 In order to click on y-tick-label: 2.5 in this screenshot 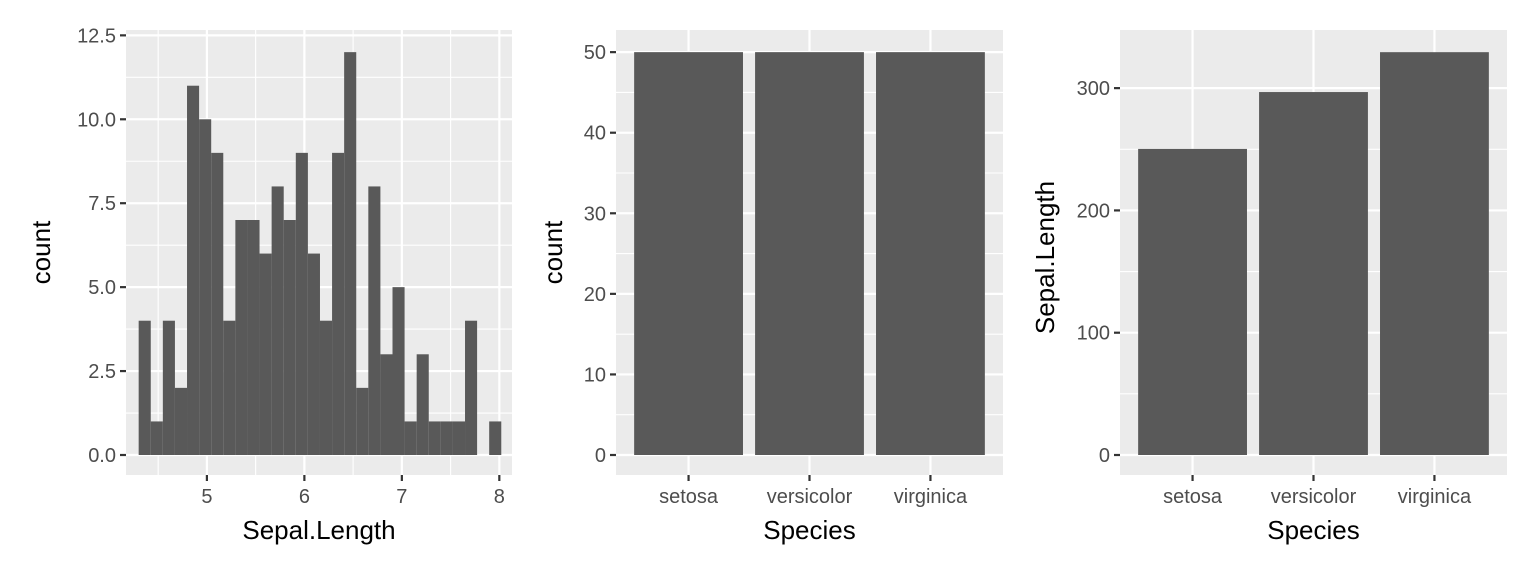, I will do `click(102, 372)`.